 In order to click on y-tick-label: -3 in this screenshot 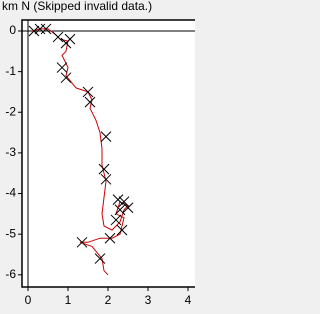, I will do `click(10, 152)`.